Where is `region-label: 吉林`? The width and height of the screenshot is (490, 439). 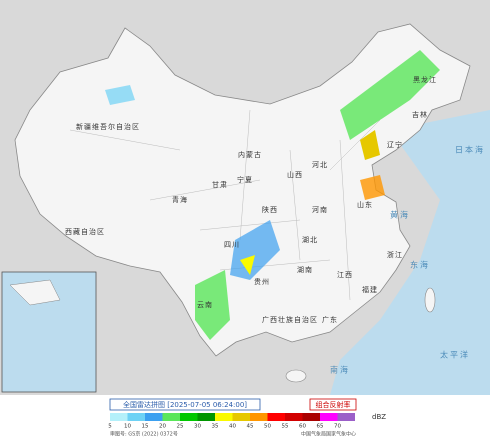 region-label: 吉林 is located at coordinates (420, 114).